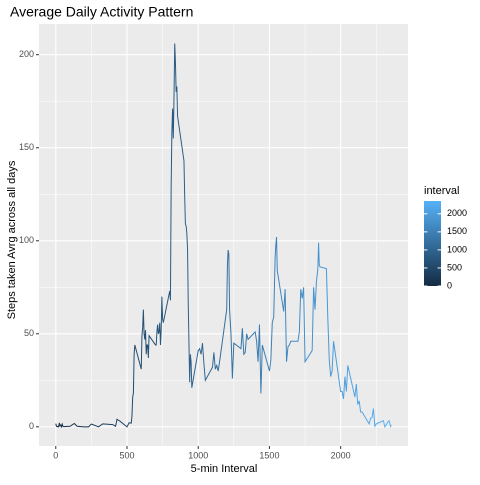  What do you see at coordinates (441, 191) in the screenshot?
I see `legend-title: interval` at bounding box center [441, 191].